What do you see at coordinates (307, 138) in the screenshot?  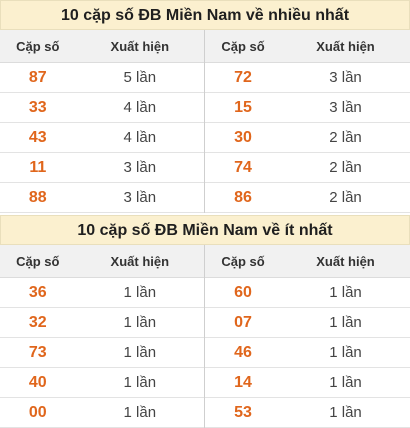 I see `table-row: 30 2 lần` at bounding box center [307, 138].